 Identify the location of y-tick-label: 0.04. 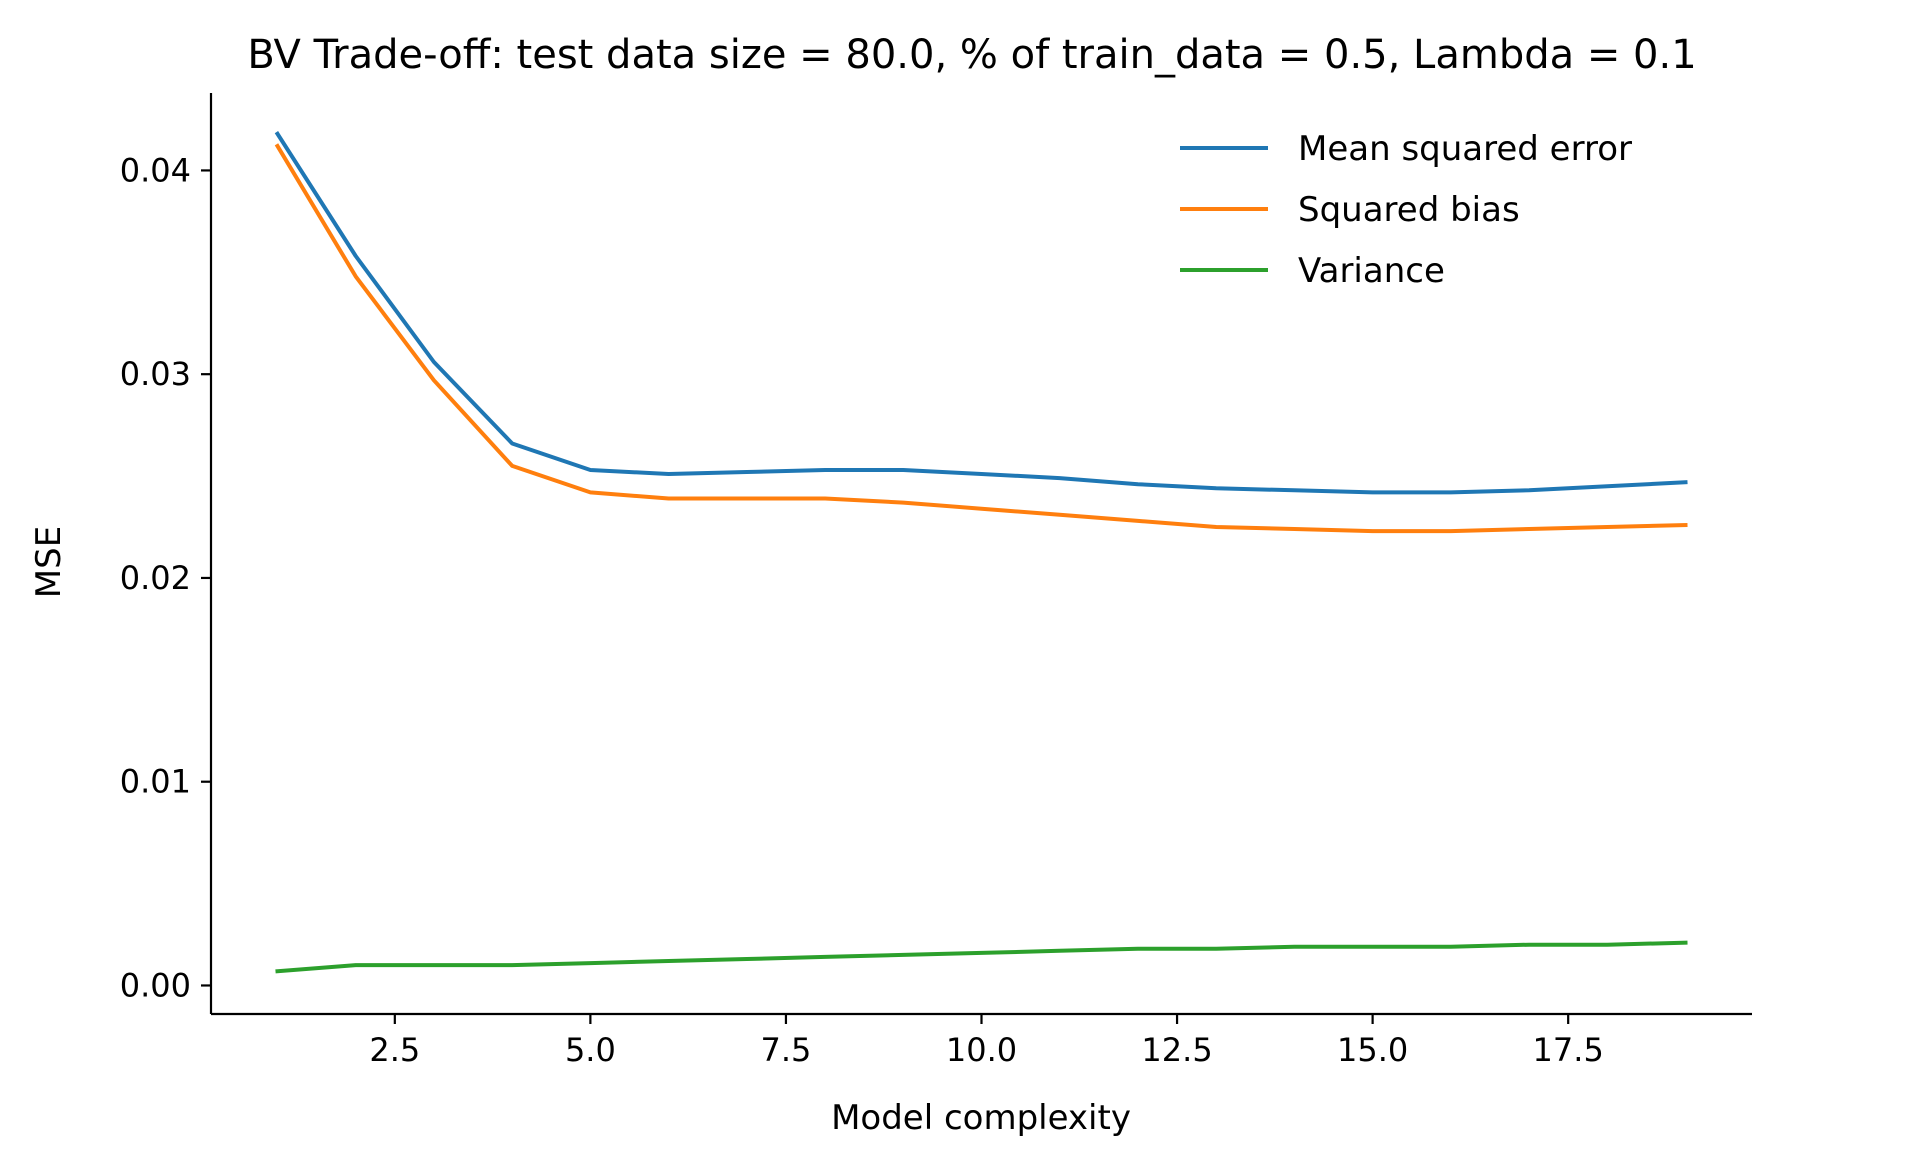
(155, 170).